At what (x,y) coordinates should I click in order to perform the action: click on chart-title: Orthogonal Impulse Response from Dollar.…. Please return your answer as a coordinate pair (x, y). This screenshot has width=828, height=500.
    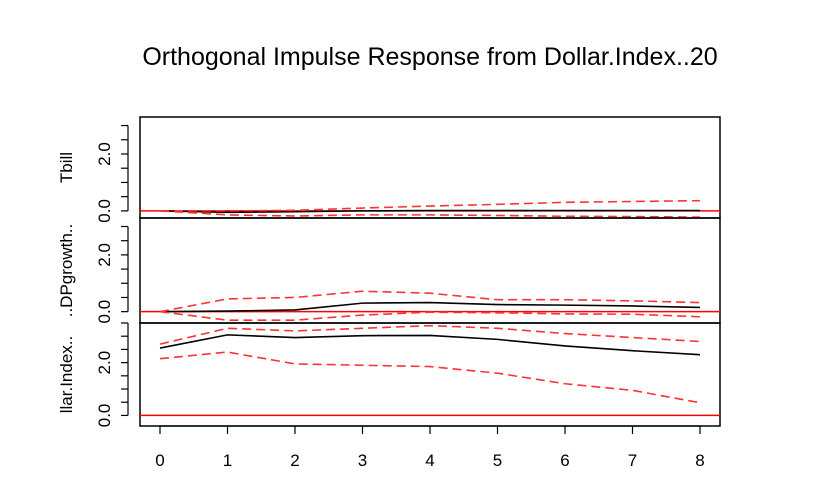
    Looking at the image, I should click on (429, 57).